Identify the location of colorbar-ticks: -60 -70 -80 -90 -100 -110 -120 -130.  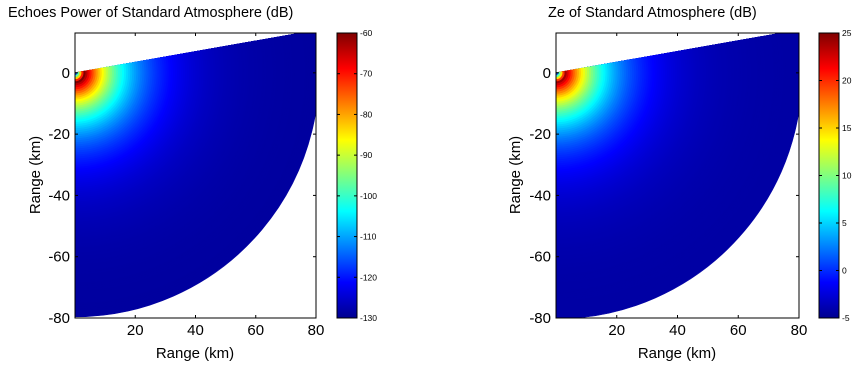
(357, 175).